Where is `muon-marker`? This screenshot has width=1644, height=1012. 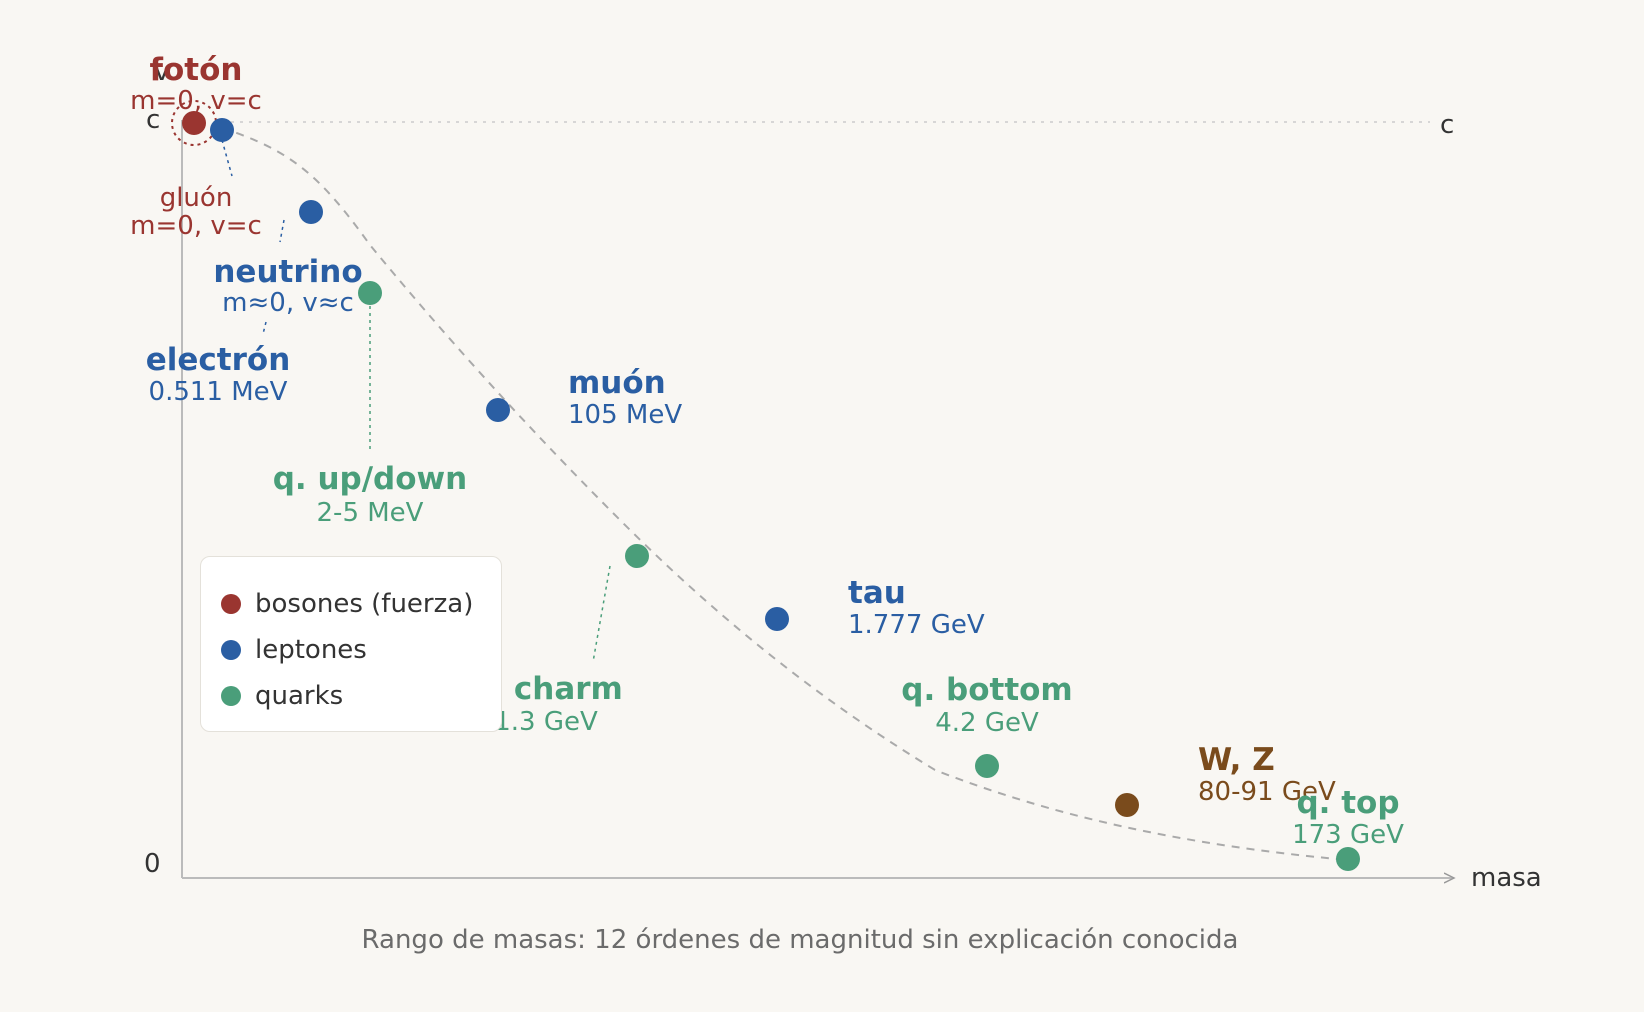
muon-marker is located at coordinates (498, 410).